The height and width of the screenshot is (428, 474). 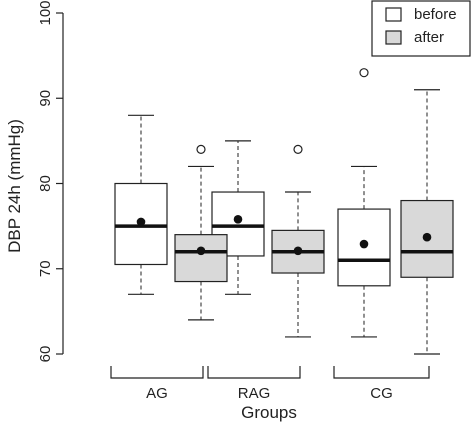 I want to click on legend-label: before, so click(x=435, y=14).